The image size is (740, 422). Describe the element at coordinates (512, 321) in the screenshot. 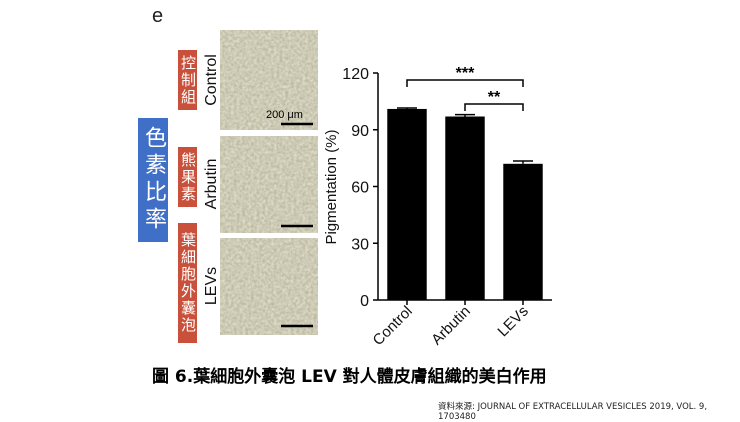

I see `x-tick-label: LEVs` at that location.